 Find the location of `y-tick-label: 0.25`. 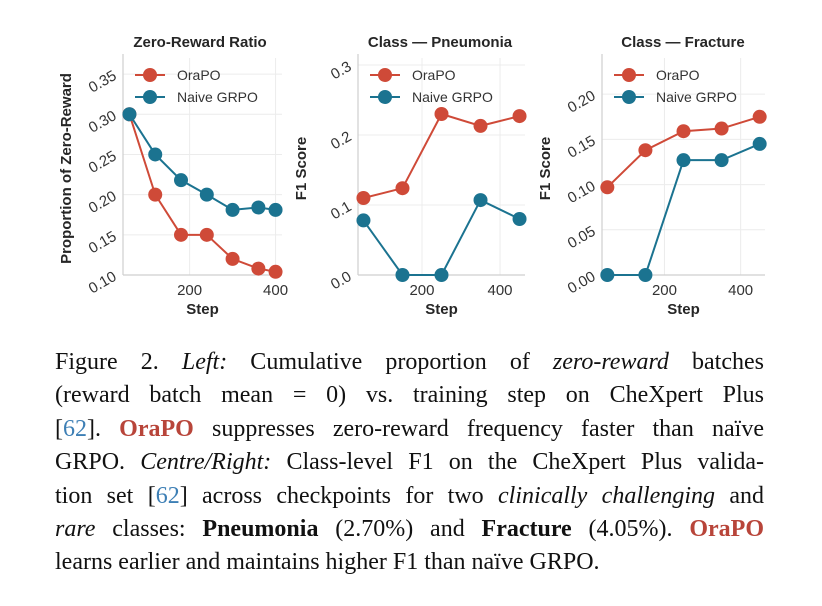

y-tick-label: 0.25 is located at coordinates (103, 162).